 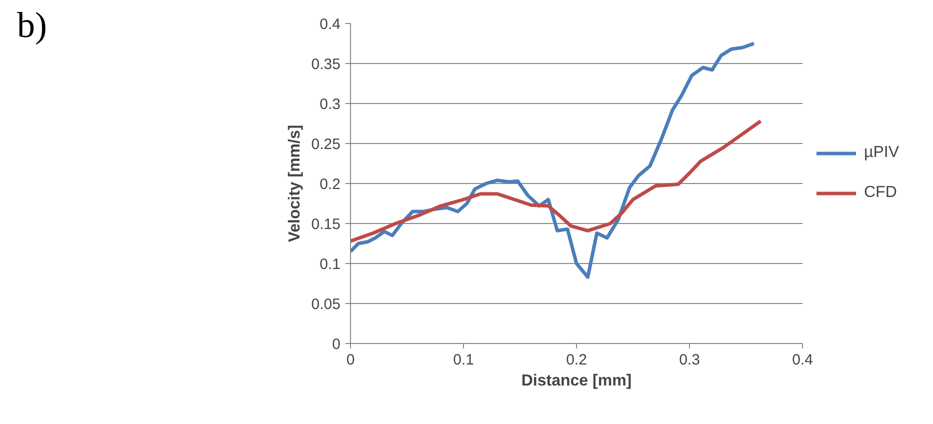 What do you see at coordinates (882, 153) in the screenshot?
I see `legend-label: µPIV` at bounding box center [882, 153].